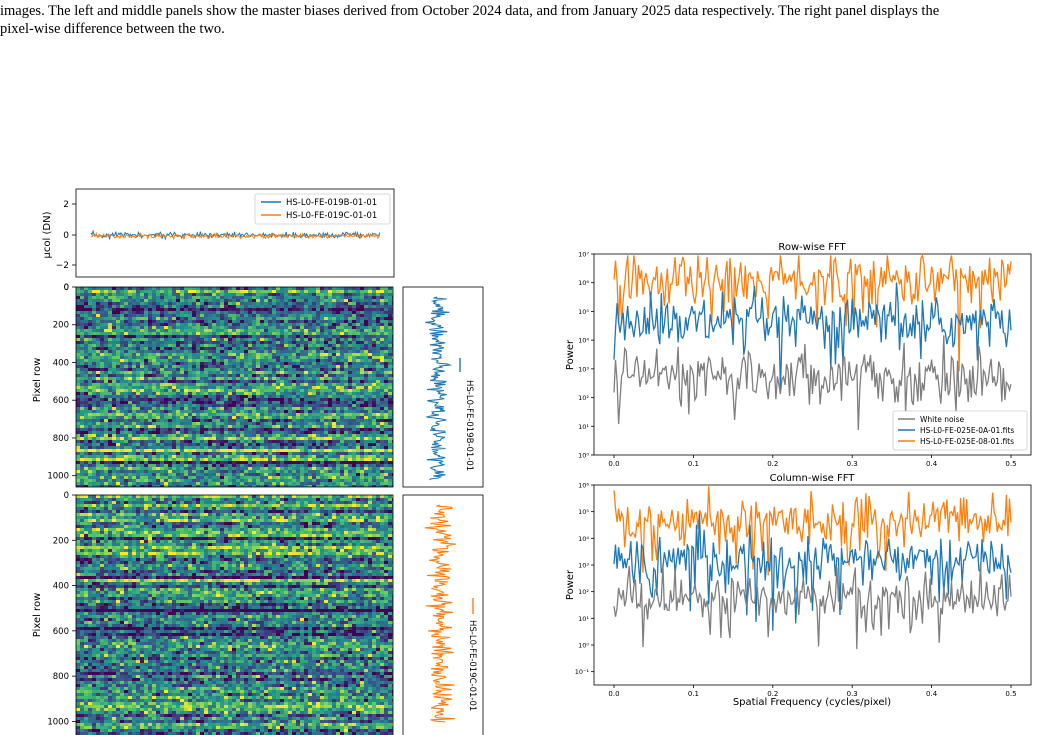 The height and width of the screenshot is (735, 1053). I want to click on image-top-ytick-0: 0, so click(66, 288).